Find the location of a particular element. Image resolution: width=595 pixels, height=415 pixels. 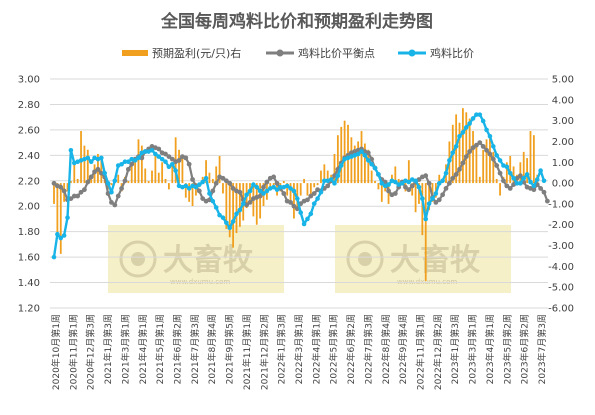

legend-balance-marker is located at coordinates (280, 53).